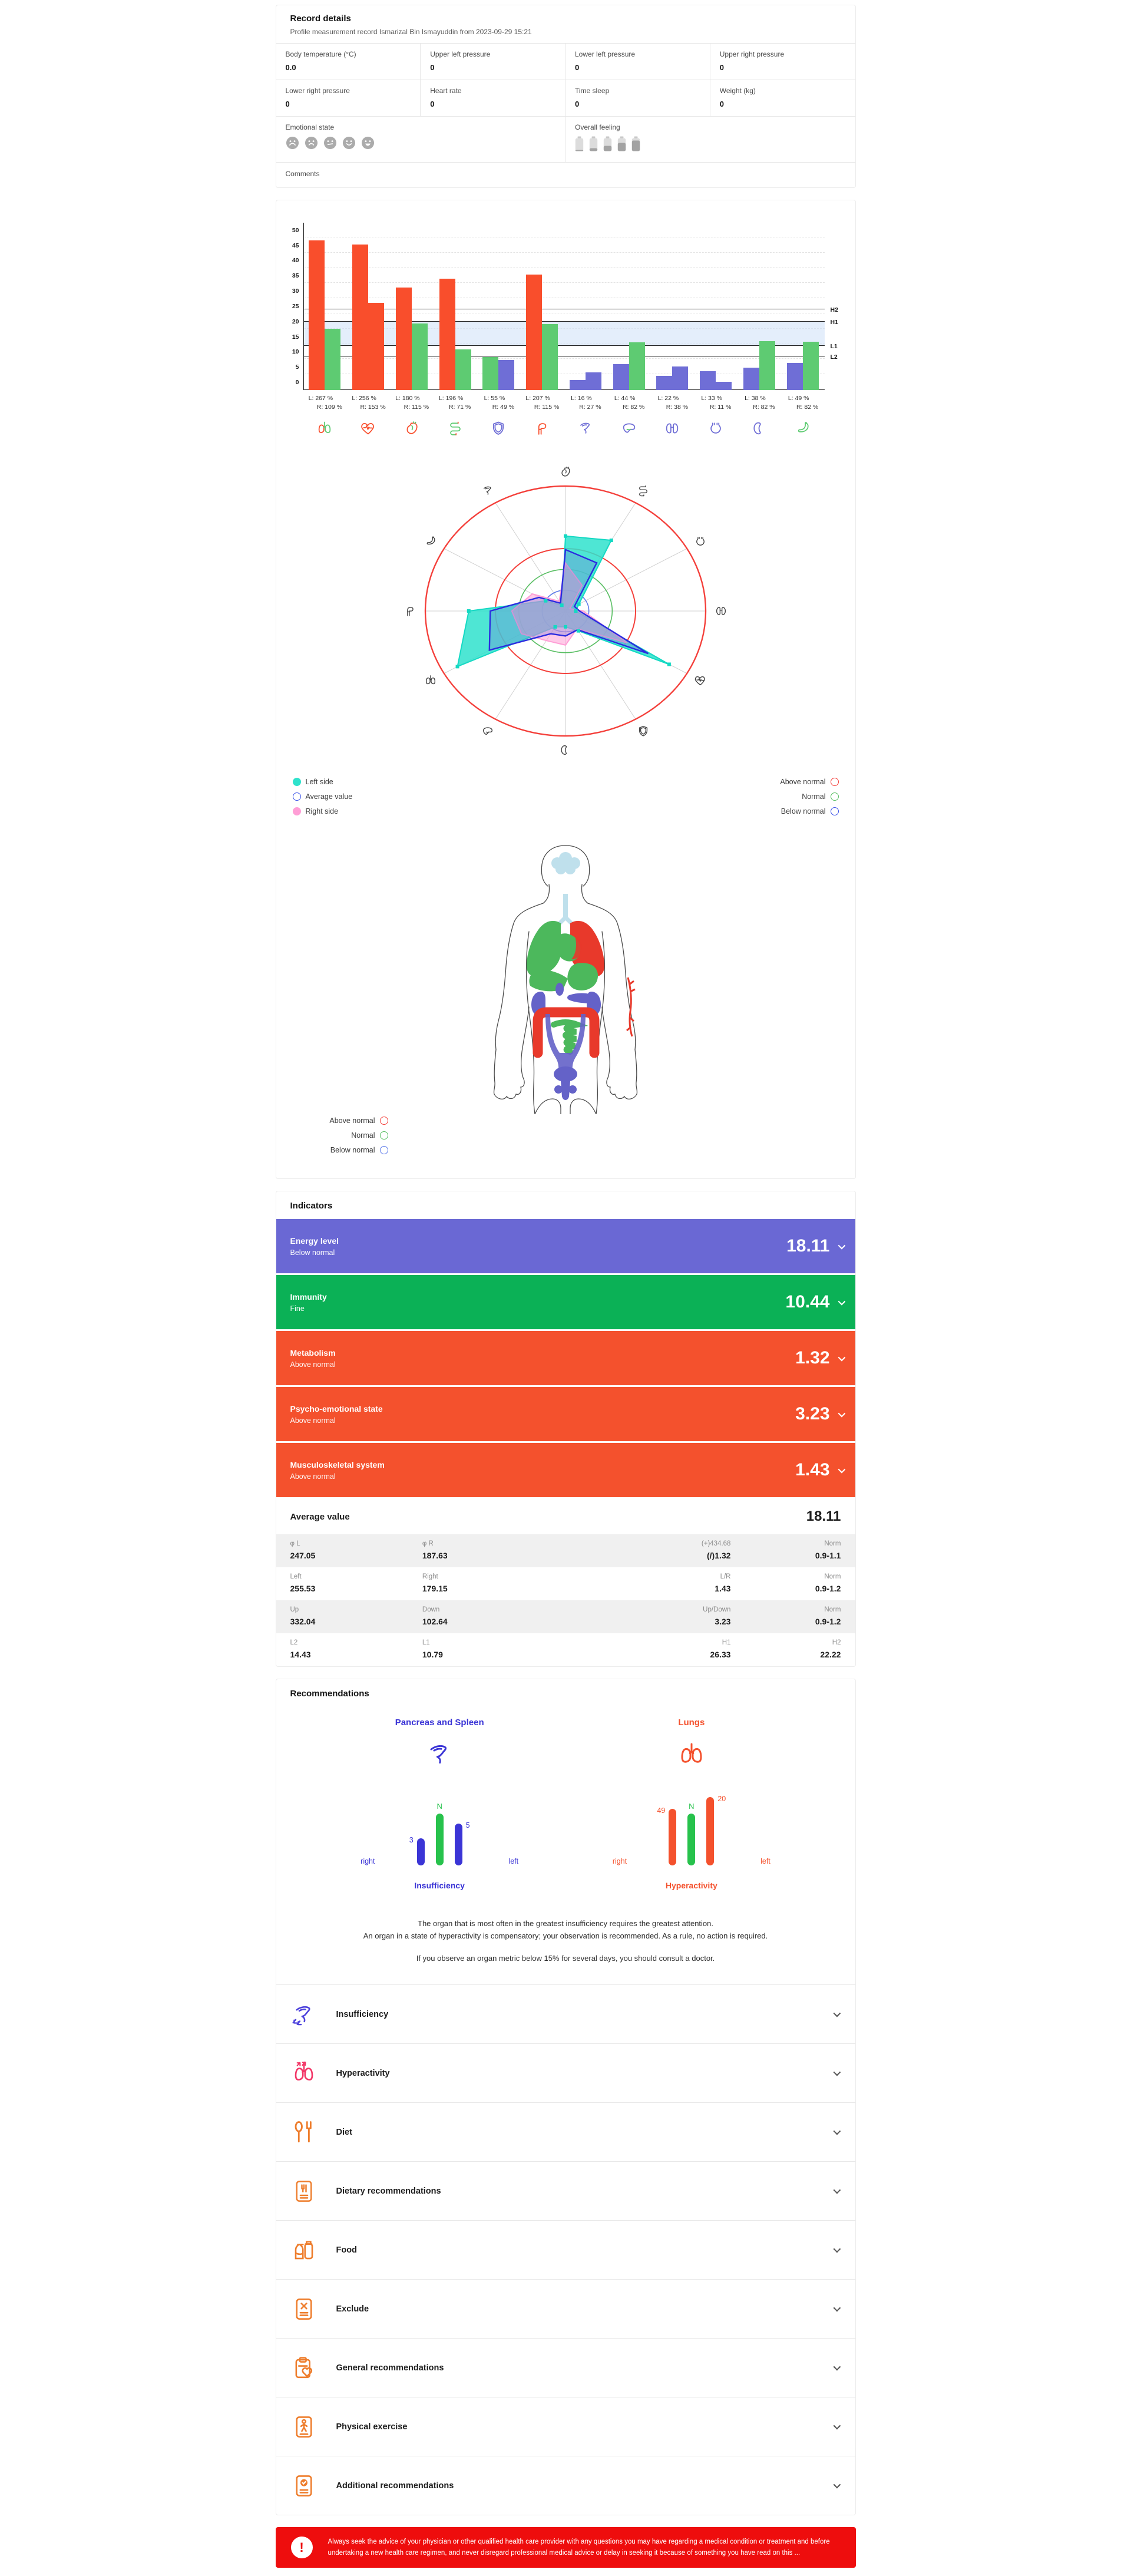 The width and height of the screenshot is (1131, 2576). Describe the element at coordinates (494, 62) in the screenshot. I see `record-field: Upper left pressure 0` at that location.